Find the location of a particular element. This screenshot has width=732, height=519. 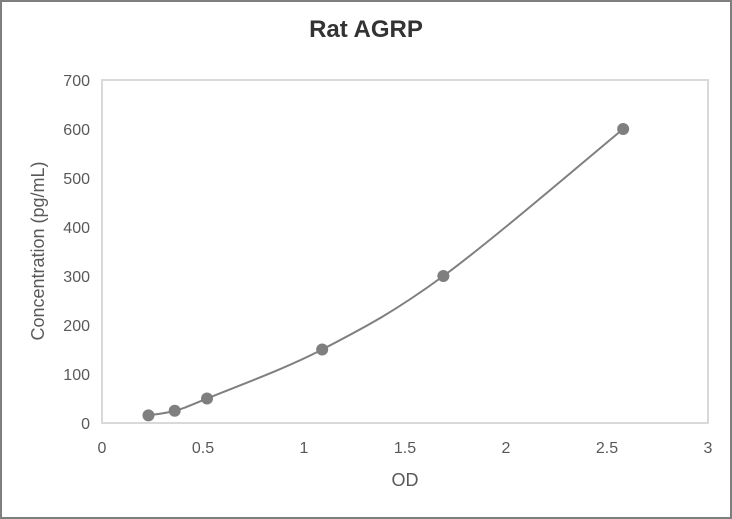

y-tick-label: 300 is located at coordinates (76, 277).